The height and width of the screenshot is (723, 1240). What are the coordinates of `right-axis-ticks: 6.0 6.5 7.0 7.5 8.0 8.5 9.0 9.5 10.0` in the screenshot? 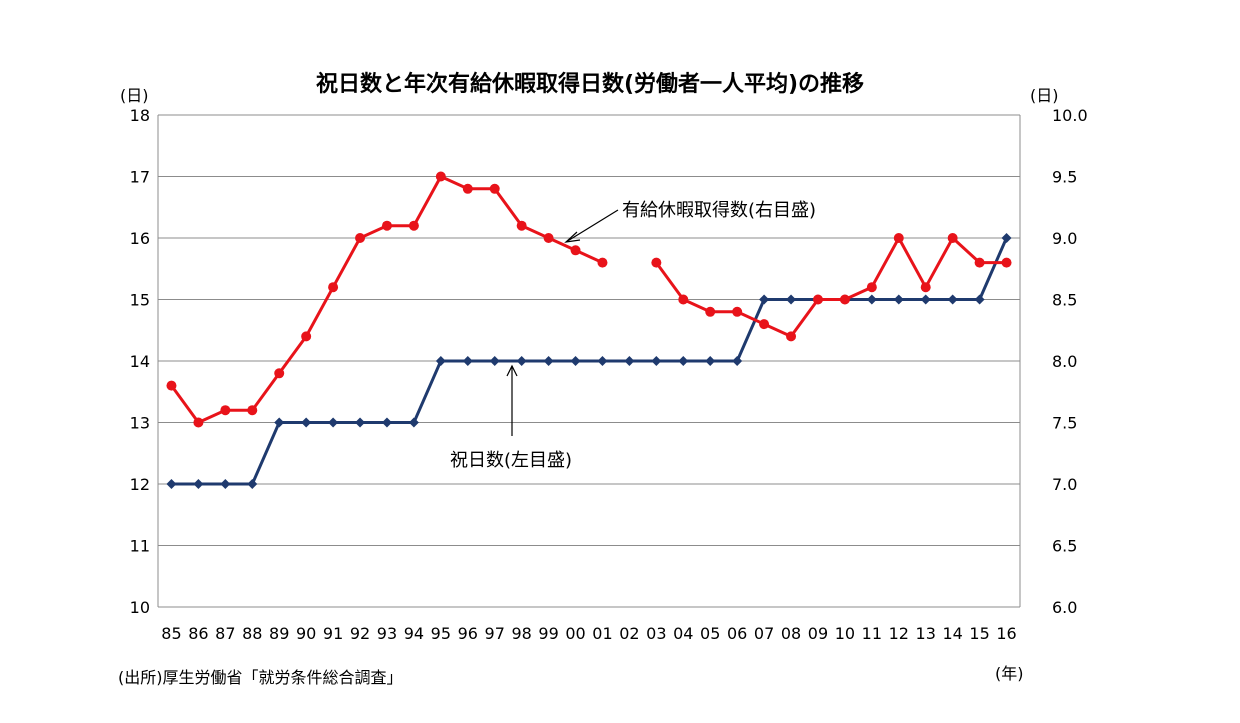 It's located at (1070, 361).